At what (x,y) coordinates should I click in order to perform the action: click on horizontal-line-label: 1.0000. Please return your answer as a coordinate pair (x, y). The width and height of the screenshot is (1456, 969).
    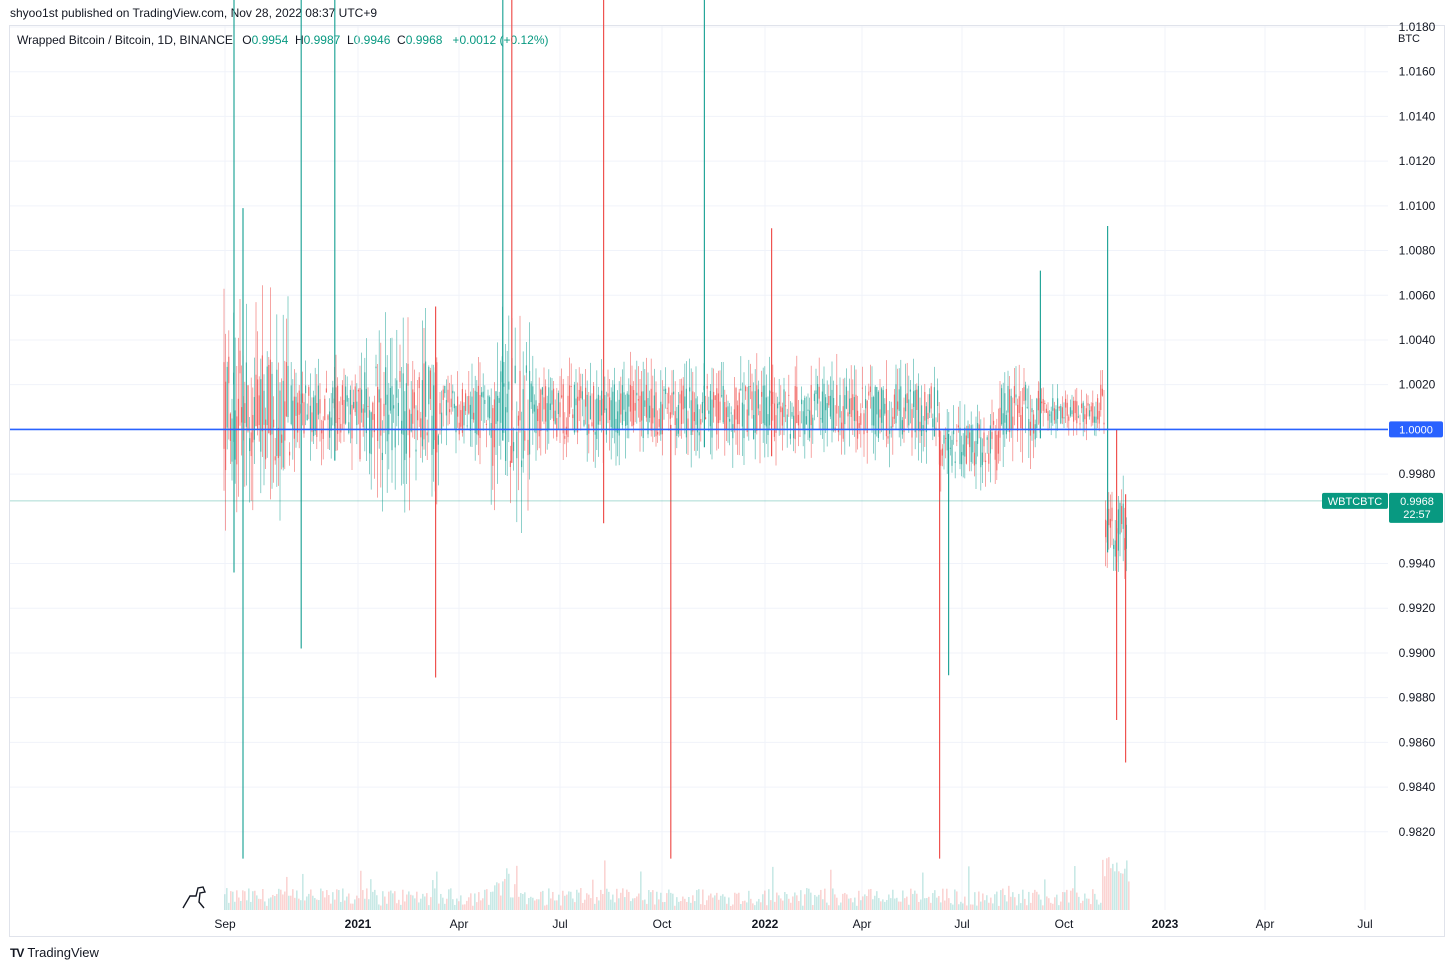
    Looking at the image, I should click on (1416, 430).